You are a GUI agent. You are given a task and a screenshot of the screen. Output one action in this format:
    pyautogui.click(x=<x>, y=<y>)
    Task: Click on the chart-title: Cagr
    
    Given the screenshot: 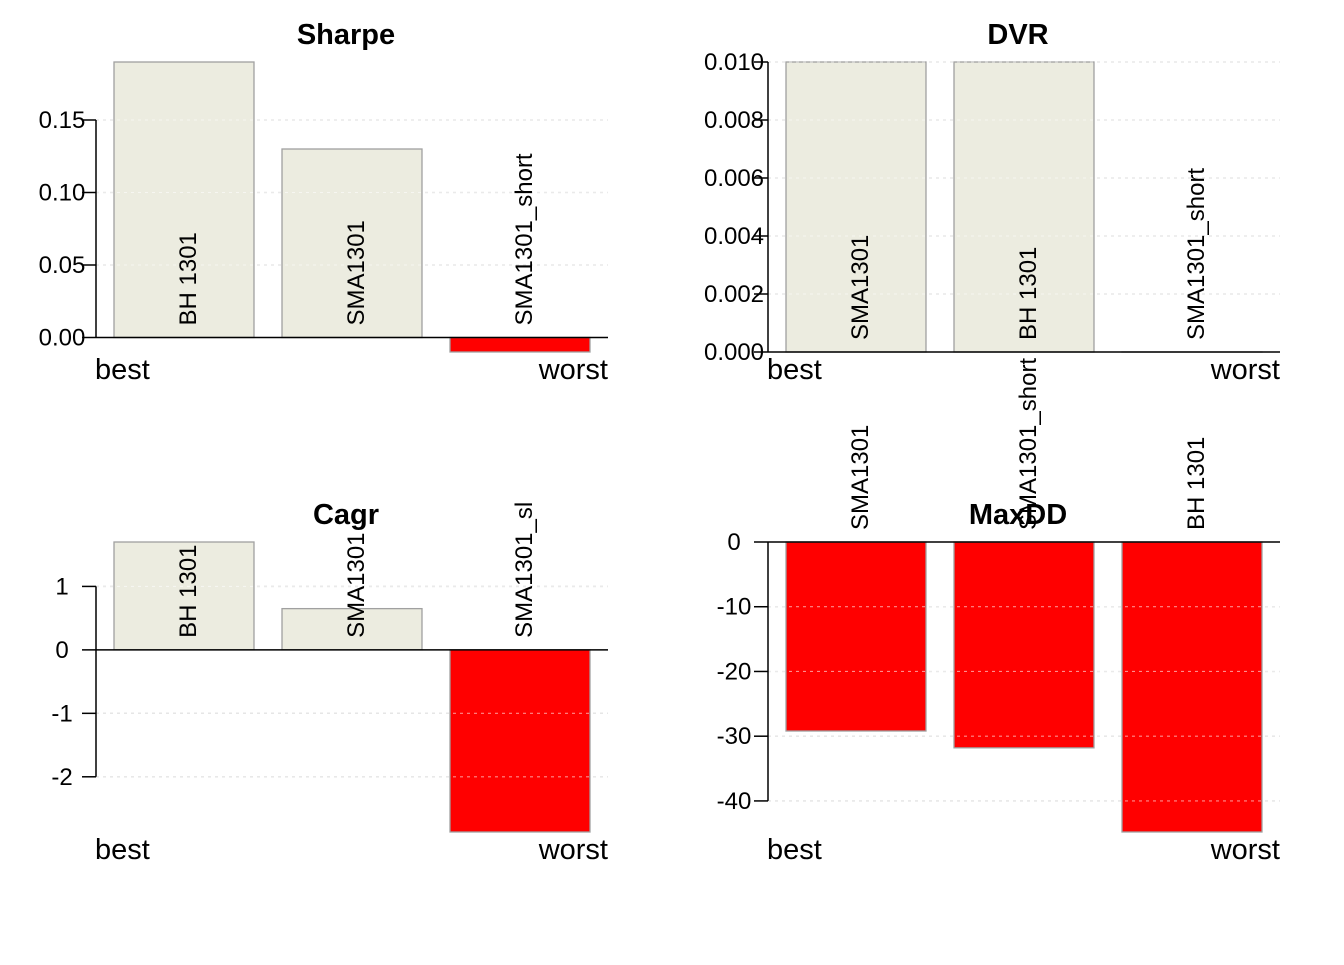 What is the action you would take?
    pyautogui.click(x=346, y=515)
    